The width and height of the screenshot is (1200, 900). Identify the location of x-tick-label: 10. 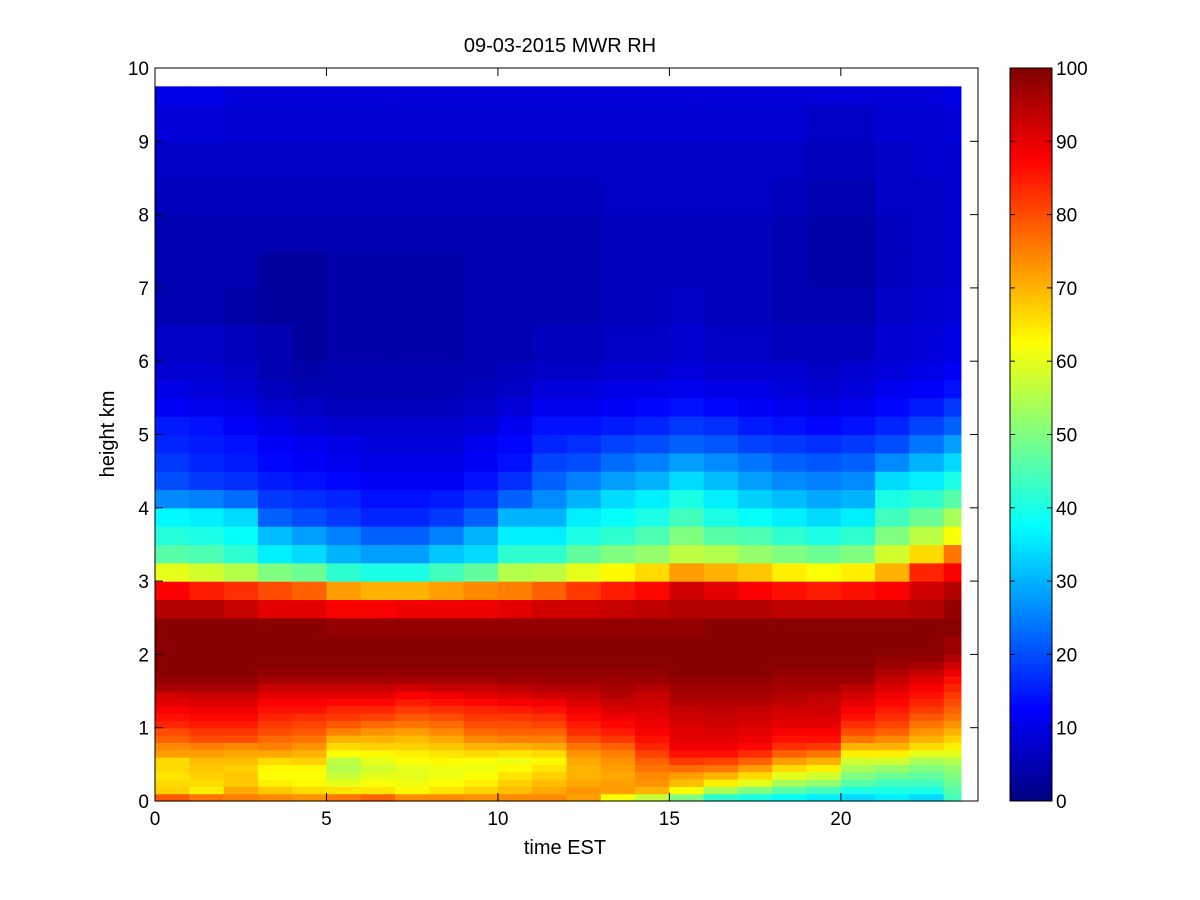
(497, 819).